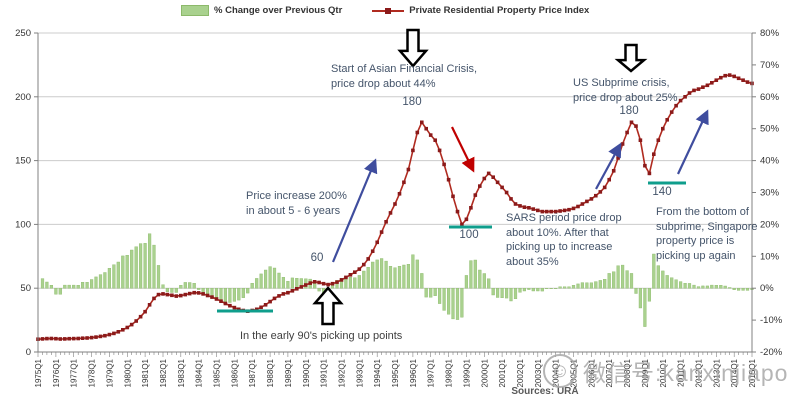  I want to click on svg-text: 2004Q1, so click(556, 372).